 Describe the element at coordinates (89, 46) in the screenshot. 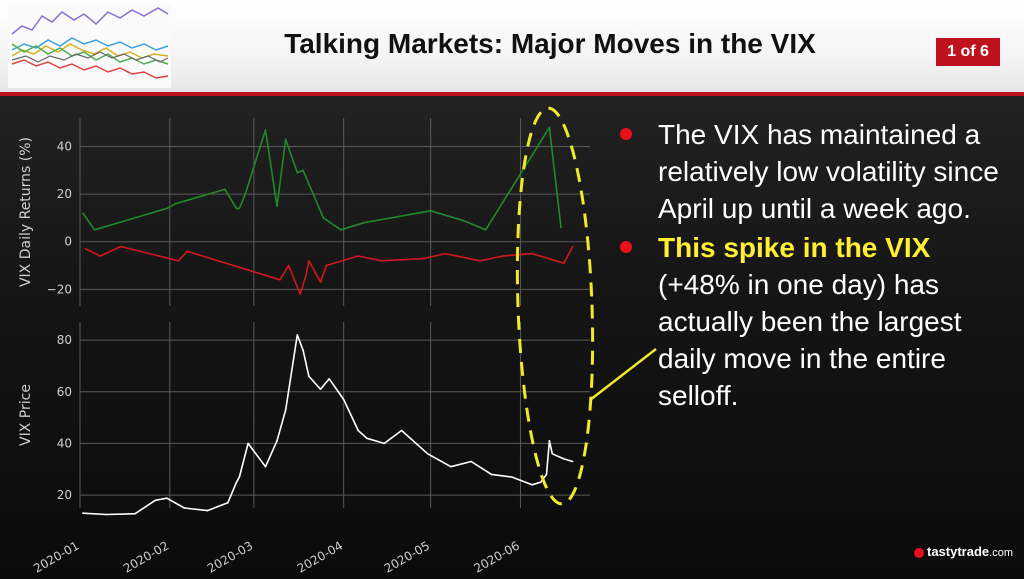

I see `market-lines-thumbnail` at that location.